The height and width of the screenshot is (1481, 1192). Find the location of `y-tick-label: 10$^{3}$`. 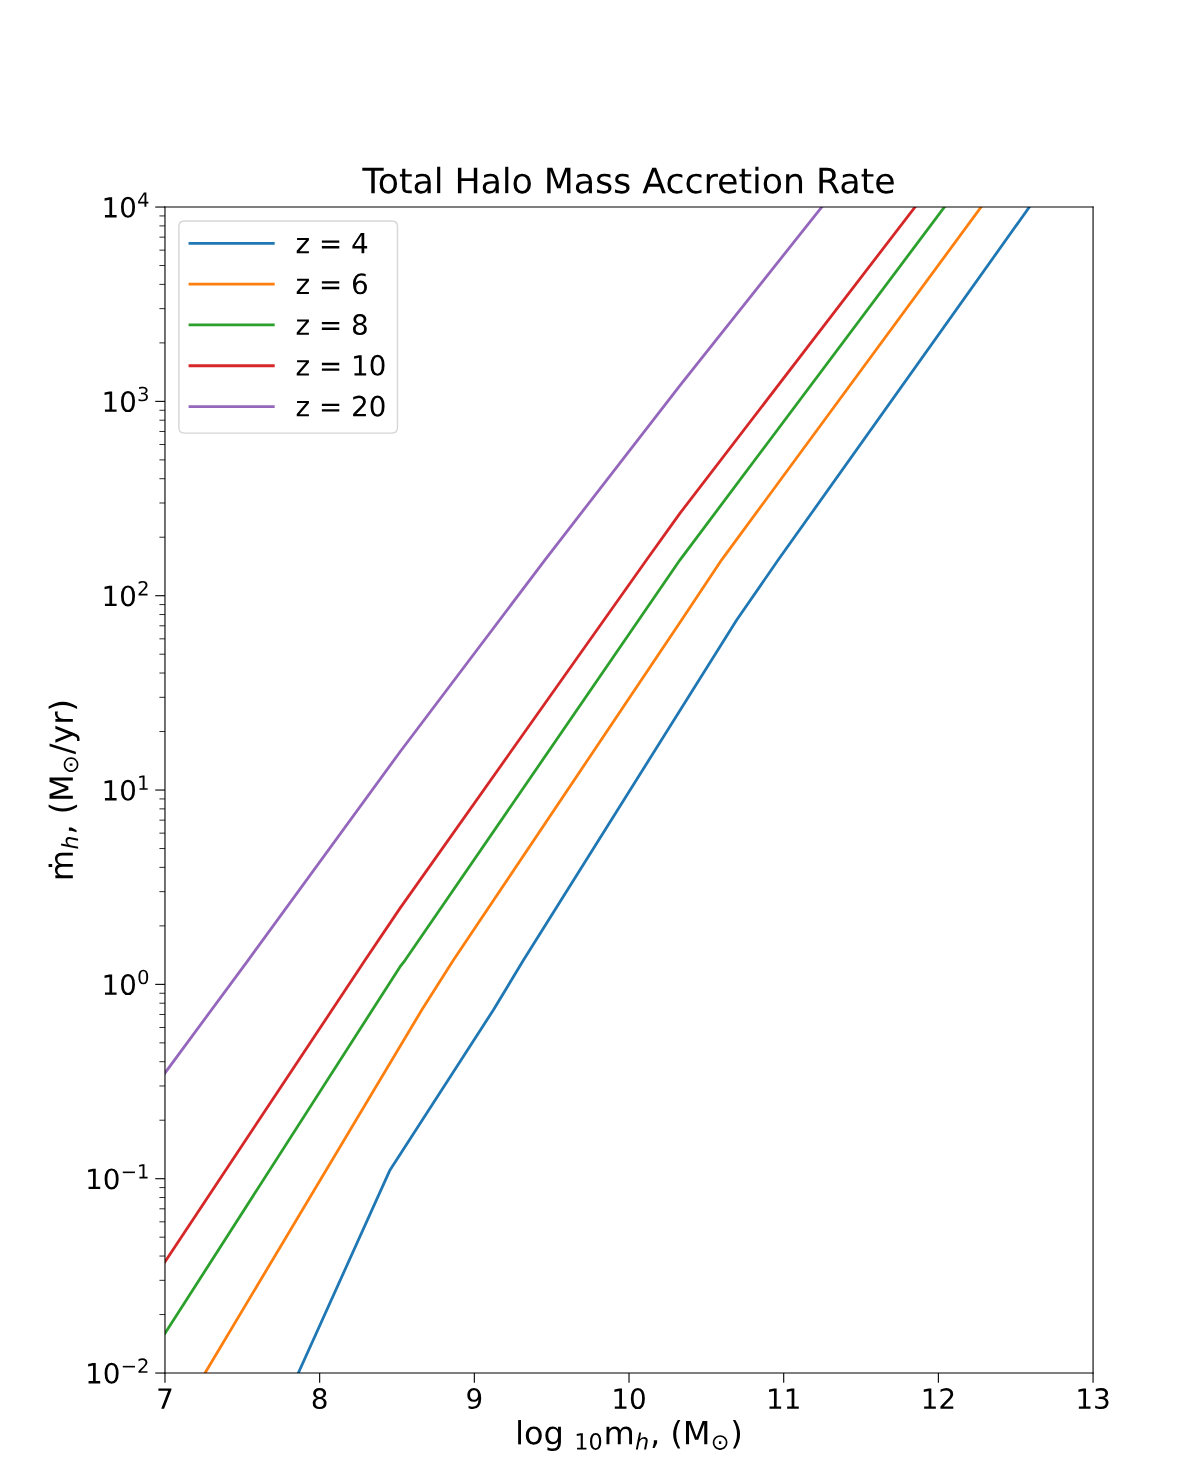

y-tick-label: 10$^{3}$ is located at coordinates (126, 399).